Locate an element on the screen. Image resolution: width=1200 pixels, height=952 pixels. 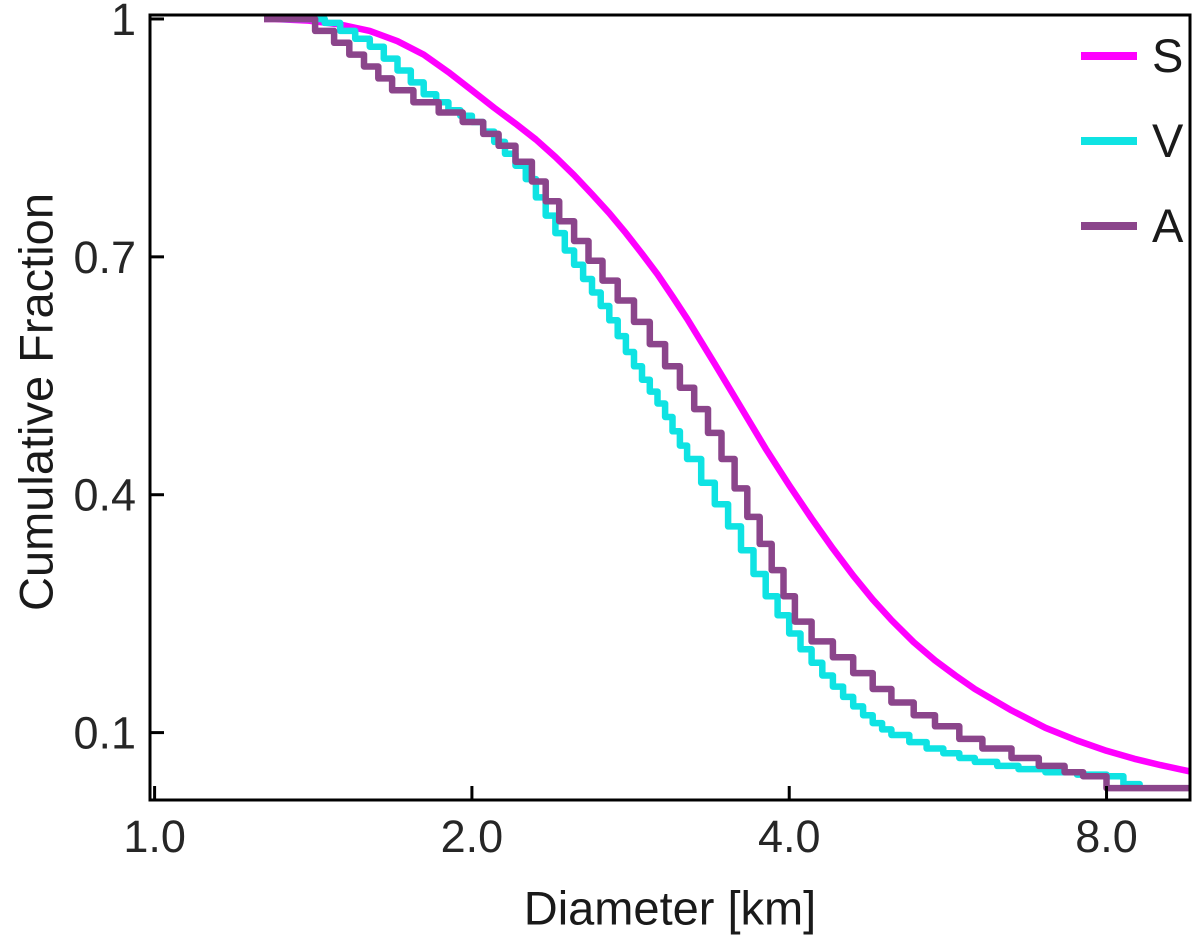
y-tick-label: 0.4 is located at coordinates (104, 495).